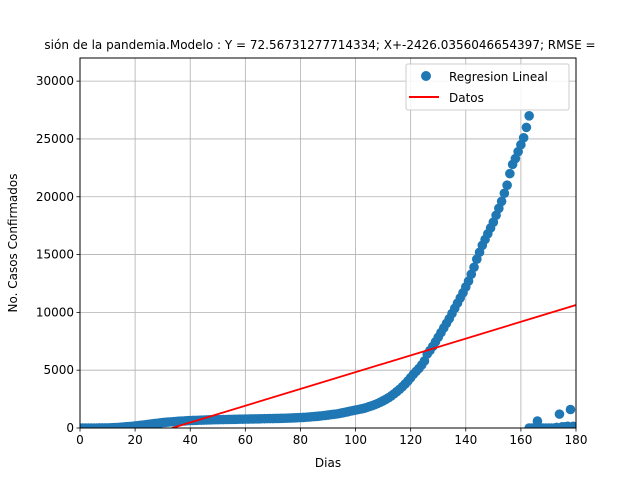  I want to click on y-tick-label: 30000, so click(55, 81).